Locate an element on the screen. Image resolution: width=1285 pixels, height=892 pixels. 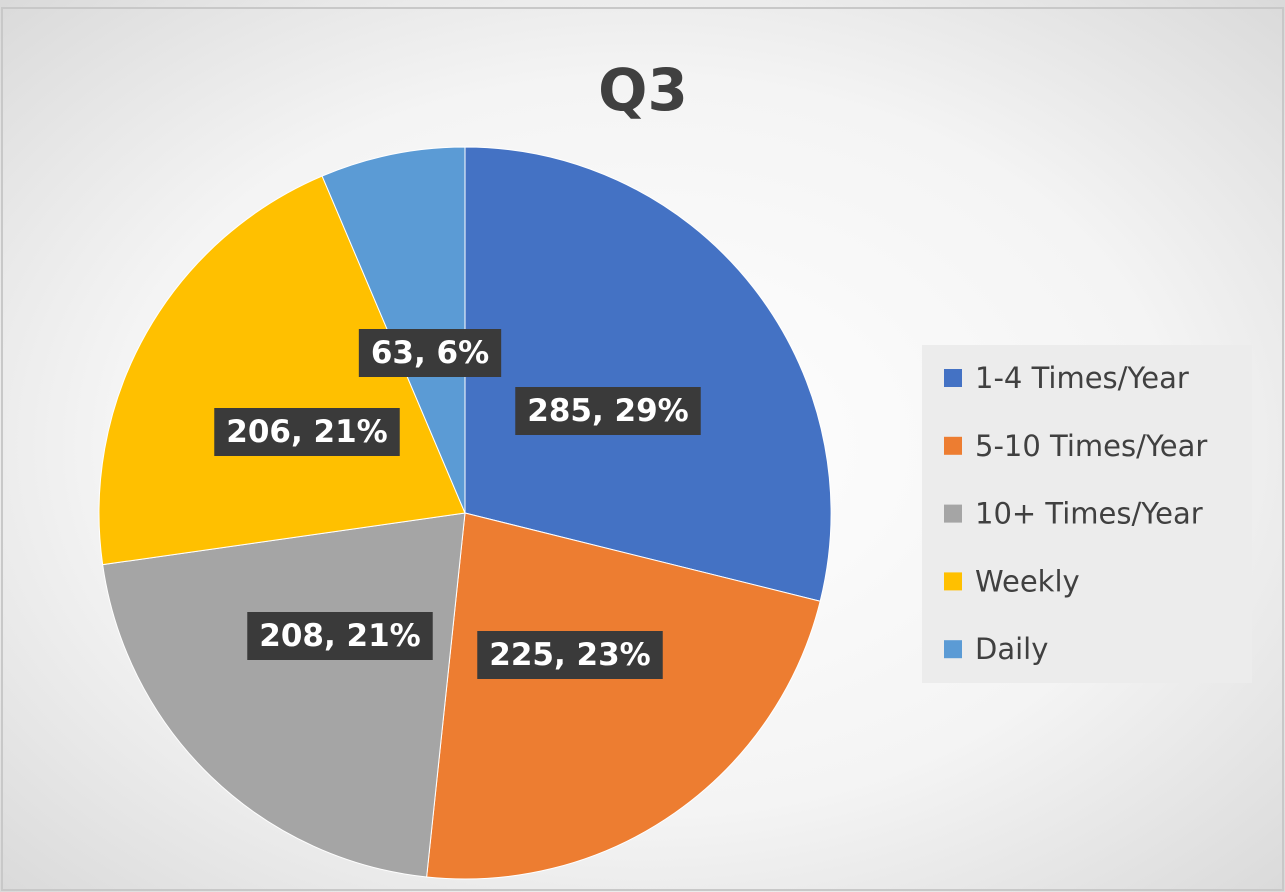
legend-label: 1-4 Times/Year is located at coordinates (1082, 378).